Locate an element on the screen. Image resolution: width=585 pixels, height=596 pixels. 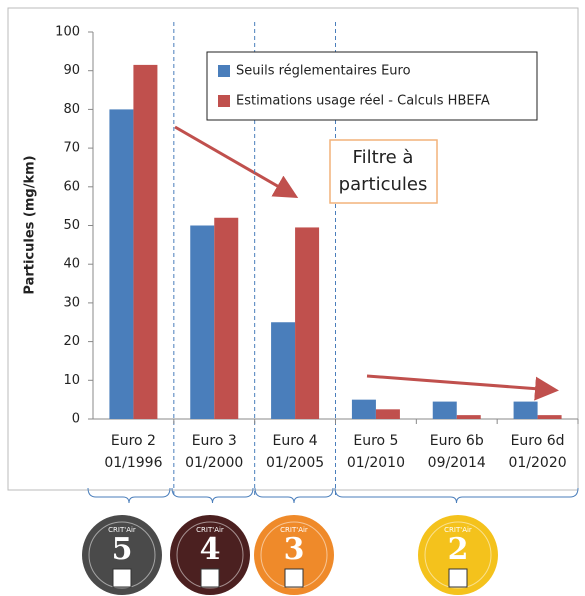
legend-label: Seuils réglementaires Euro is located at coordinates (323, 71).